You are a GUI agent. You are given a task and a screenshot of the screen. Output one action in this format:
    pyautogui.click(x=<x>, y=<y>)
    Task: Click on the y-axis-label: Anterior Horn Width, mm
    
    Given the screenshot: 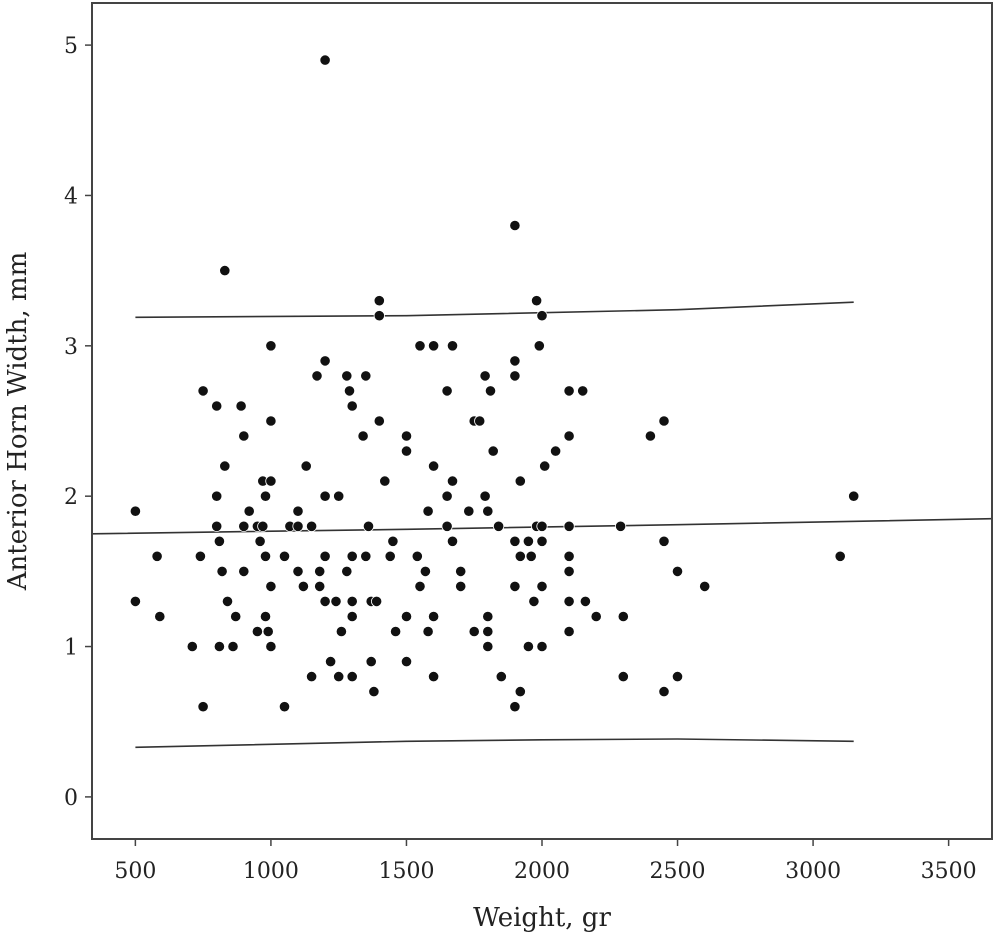 What is the action you would take?
    pyautogui.click(x=18, y=421)
    